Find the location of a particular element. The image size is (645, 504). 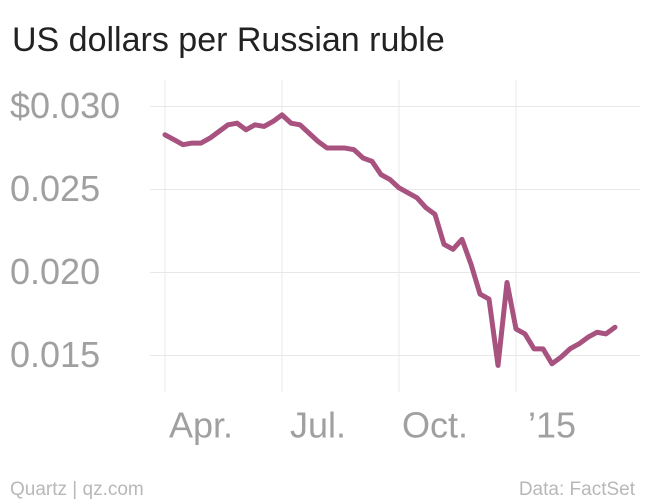

x-tick-label: Jul. is located at coordinates (318, 425).